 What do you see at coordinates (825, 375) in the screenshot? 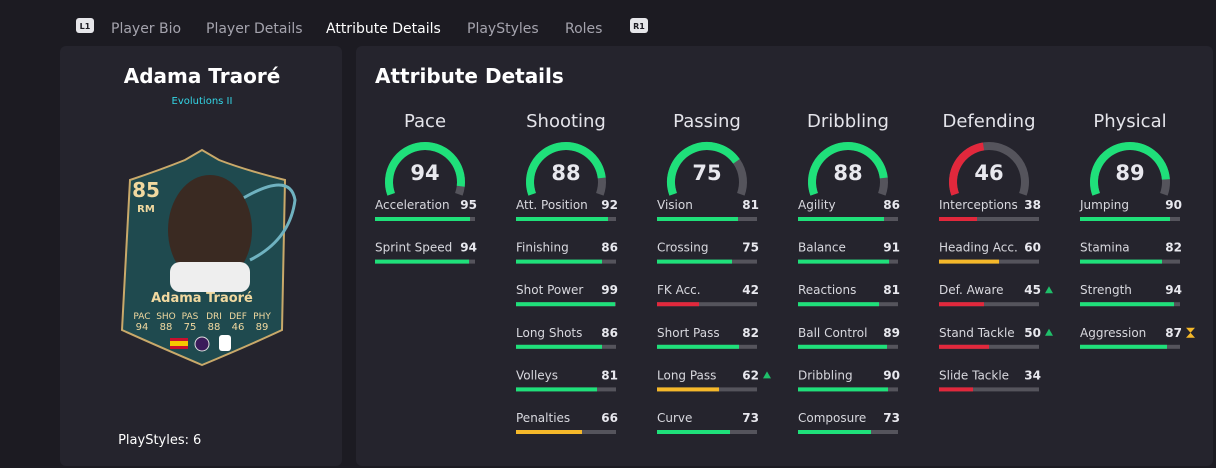
I see `attribute-name: Dribbling` at bounding box center [825, 375].